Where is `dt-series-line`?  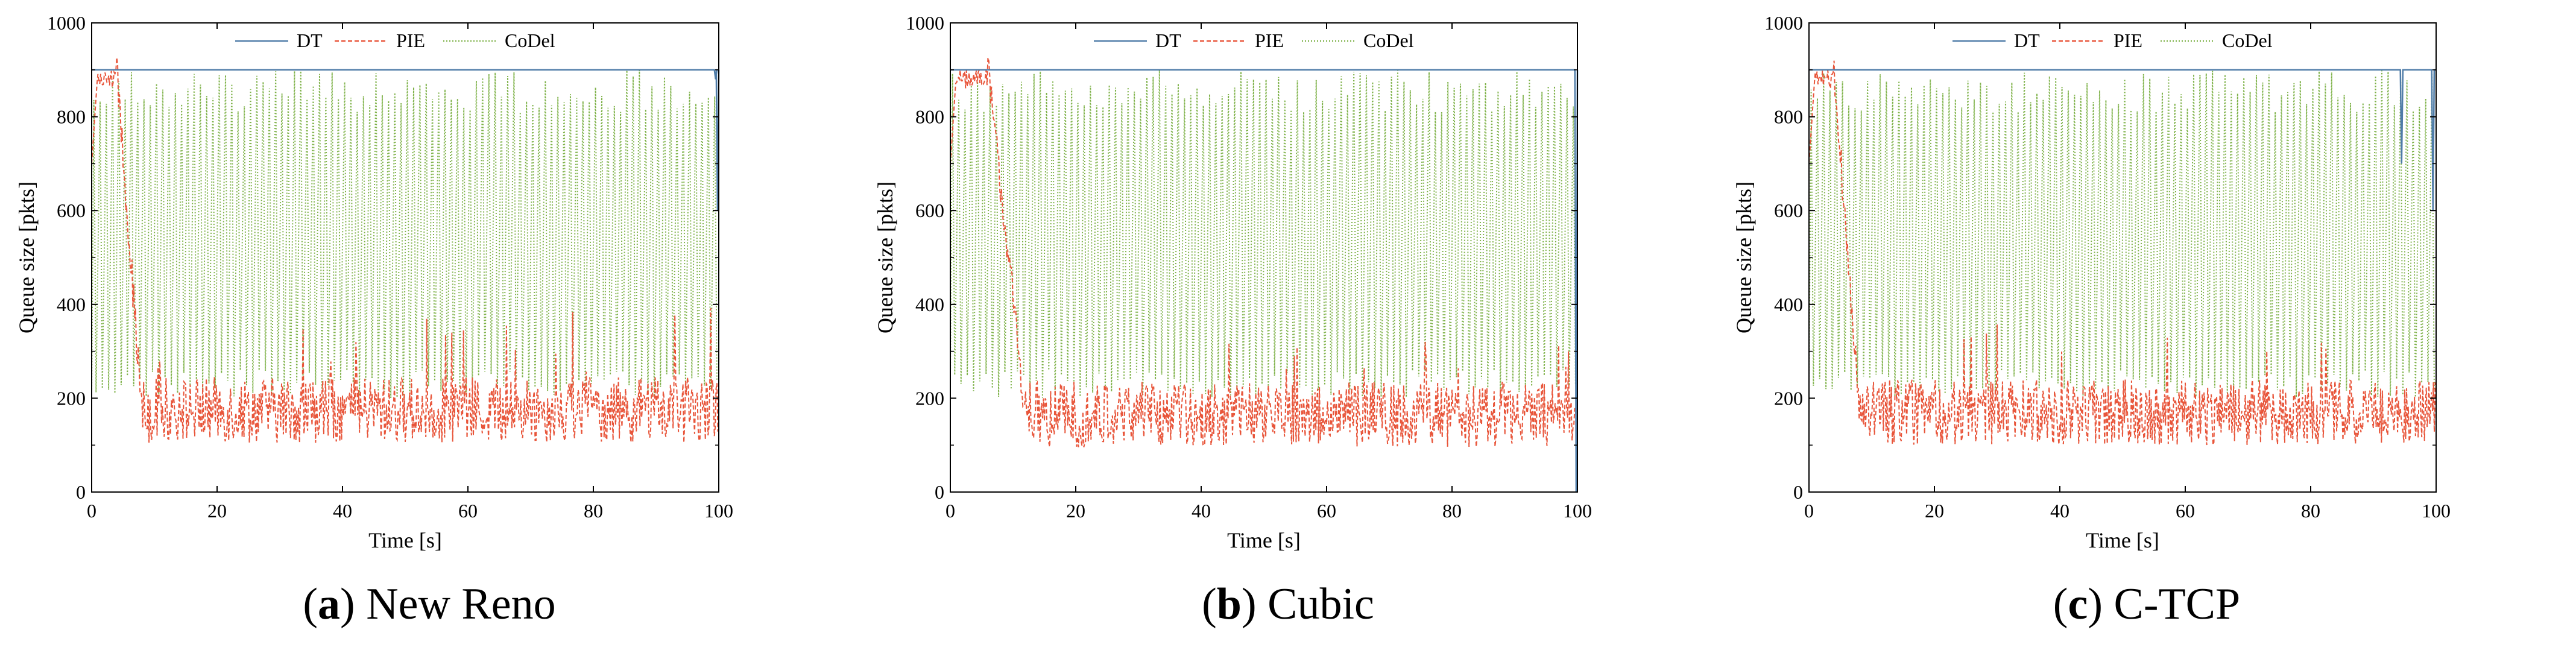 dt-series-line is located at coordinates (2122, 140).